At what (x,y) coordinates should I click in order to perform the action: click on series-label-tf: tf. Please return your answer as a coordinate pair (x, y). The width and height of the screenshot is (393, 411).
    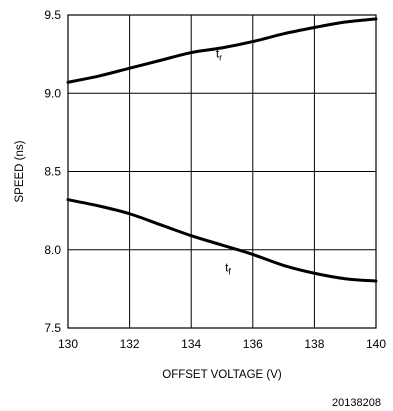
    Looking at the image, I should click on (228, 269).